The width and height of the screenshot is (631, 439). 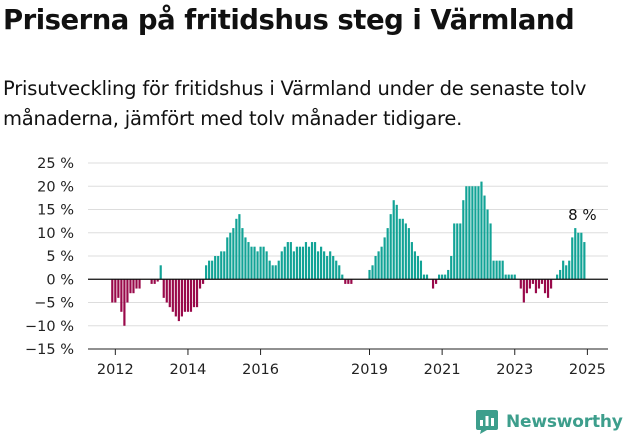 I want to click on x-tick-label: 2023, so click(x=514, y=370).